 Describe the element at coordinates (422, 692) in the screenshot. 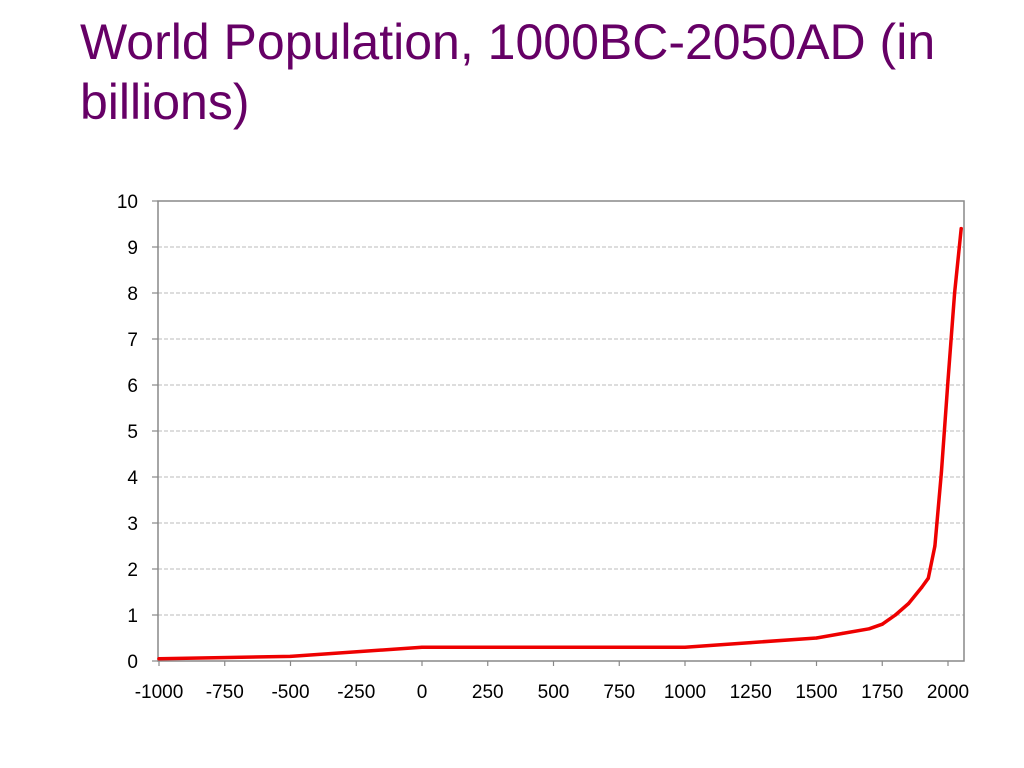

I see `x-tick-label: 0` at that location.